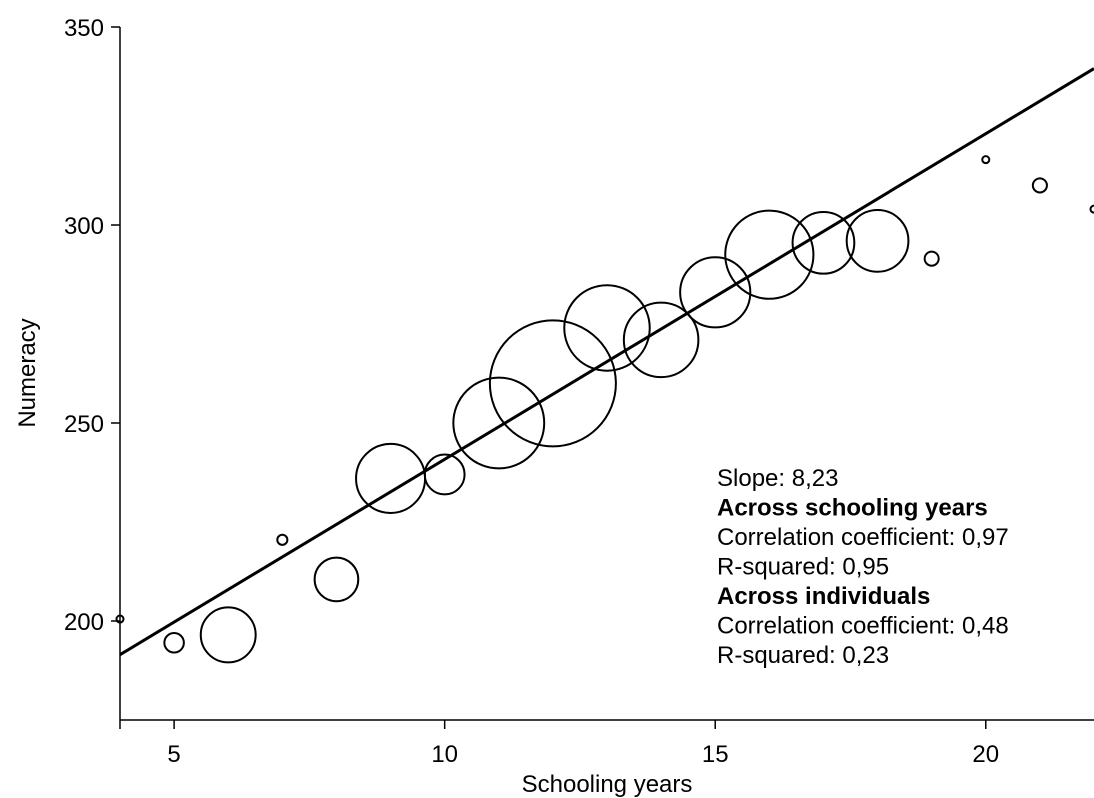  Describe the element at coordinates (84, 226) in the screenshot. I see `y-tick-label: 300` at that location.